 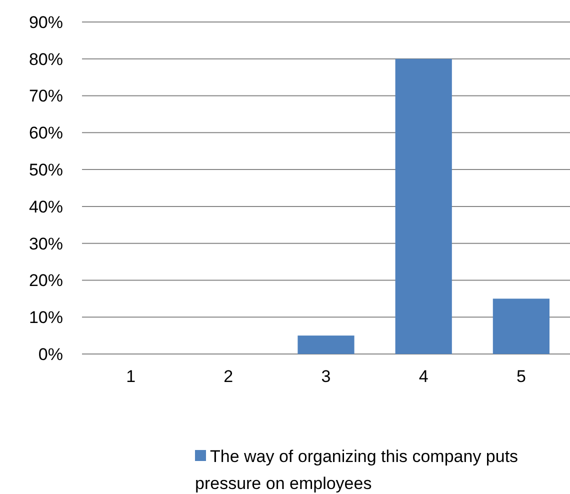 I want to click on y-tick-label: 90%, so click(x=45, y=22).